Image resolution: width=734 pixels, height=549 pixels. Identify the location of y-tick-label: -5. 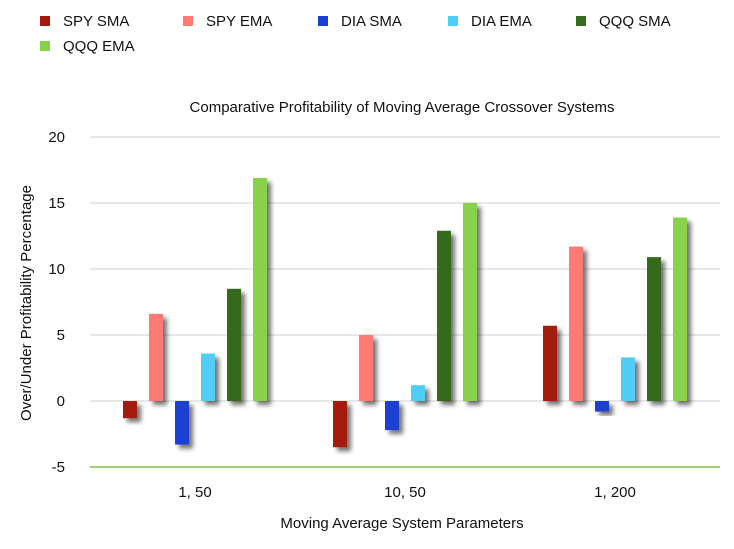
(58, 467).